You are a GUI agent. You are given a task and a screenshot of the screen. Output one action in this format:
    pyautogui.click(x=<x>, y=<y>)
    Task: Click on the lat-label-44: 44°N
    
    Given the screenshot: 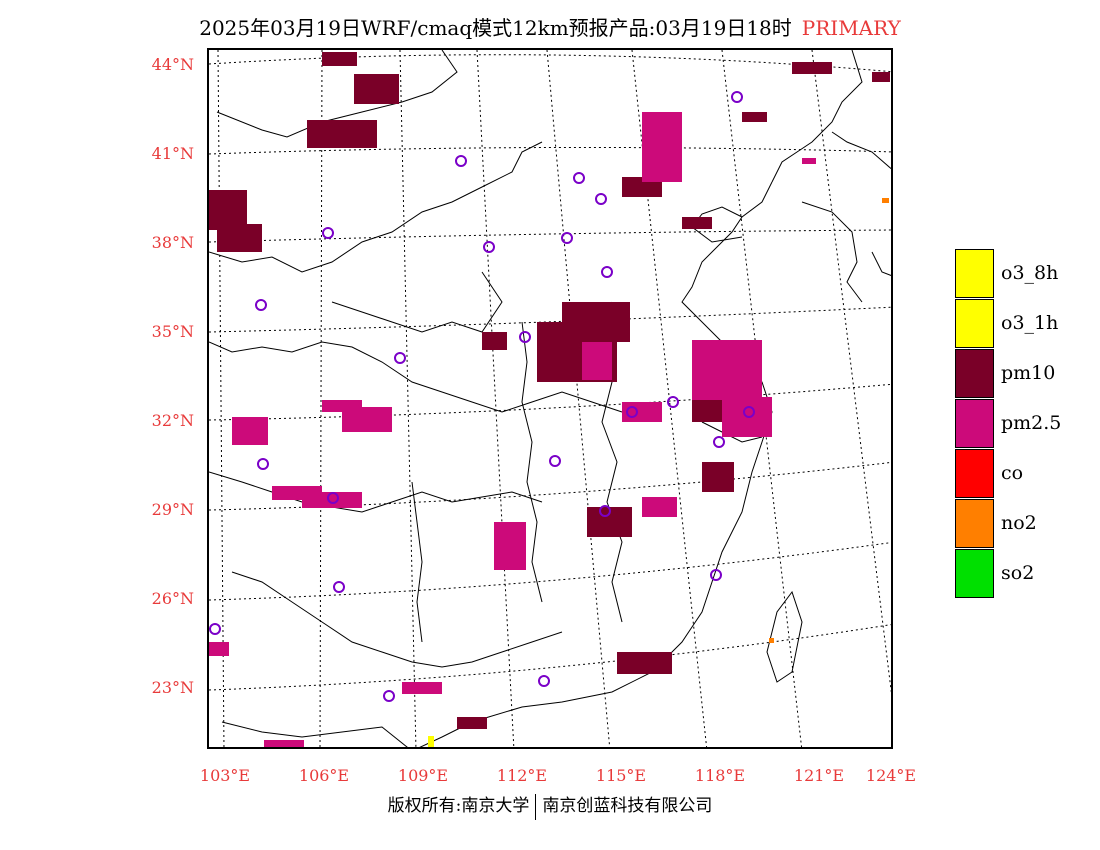 What is the action you would take?
    pyautogui.click(x=172, y=64)
    